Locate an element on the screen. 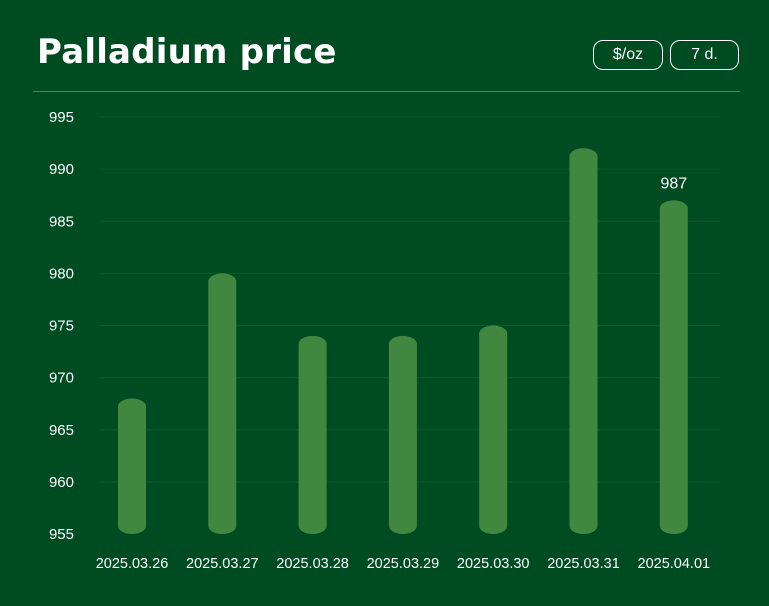 The height and width of the screenshot is (606, 769). data-label: 987 is located at coordinates (673, 183).